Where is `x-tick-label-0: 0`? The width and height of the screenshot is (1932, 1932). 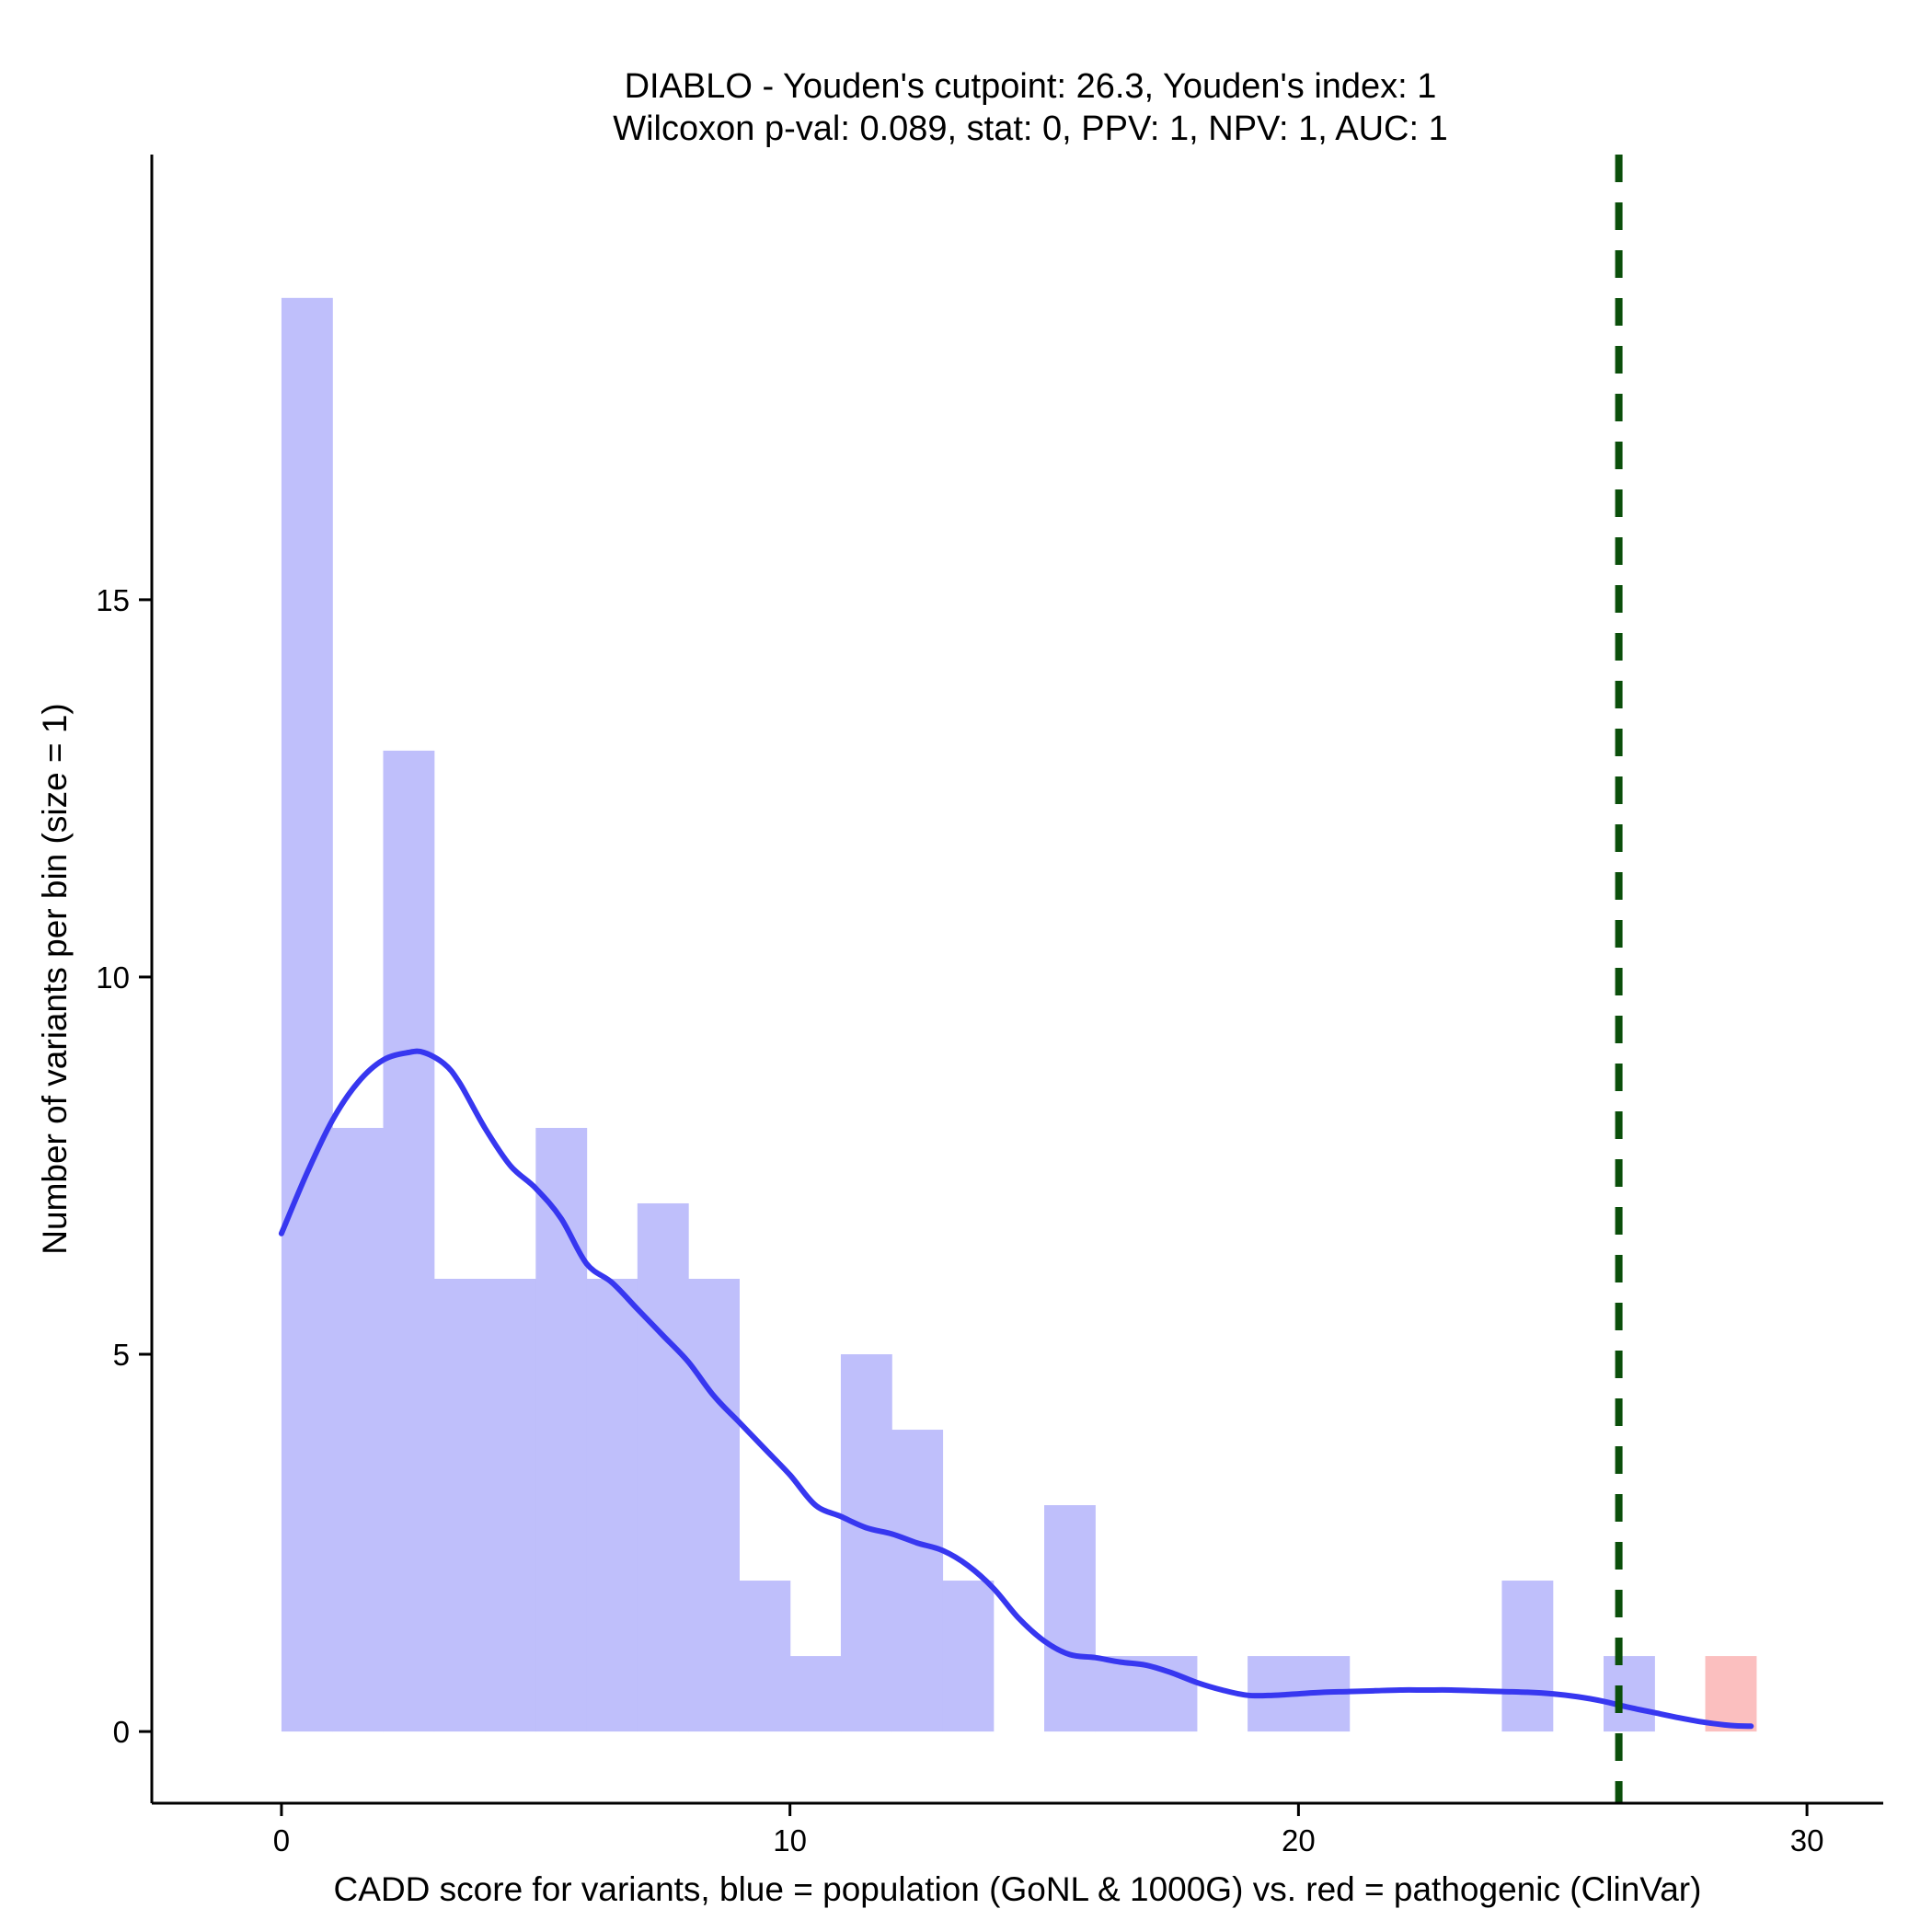 x-tick-label-0: 0 is located at coordinates (281, 1840).